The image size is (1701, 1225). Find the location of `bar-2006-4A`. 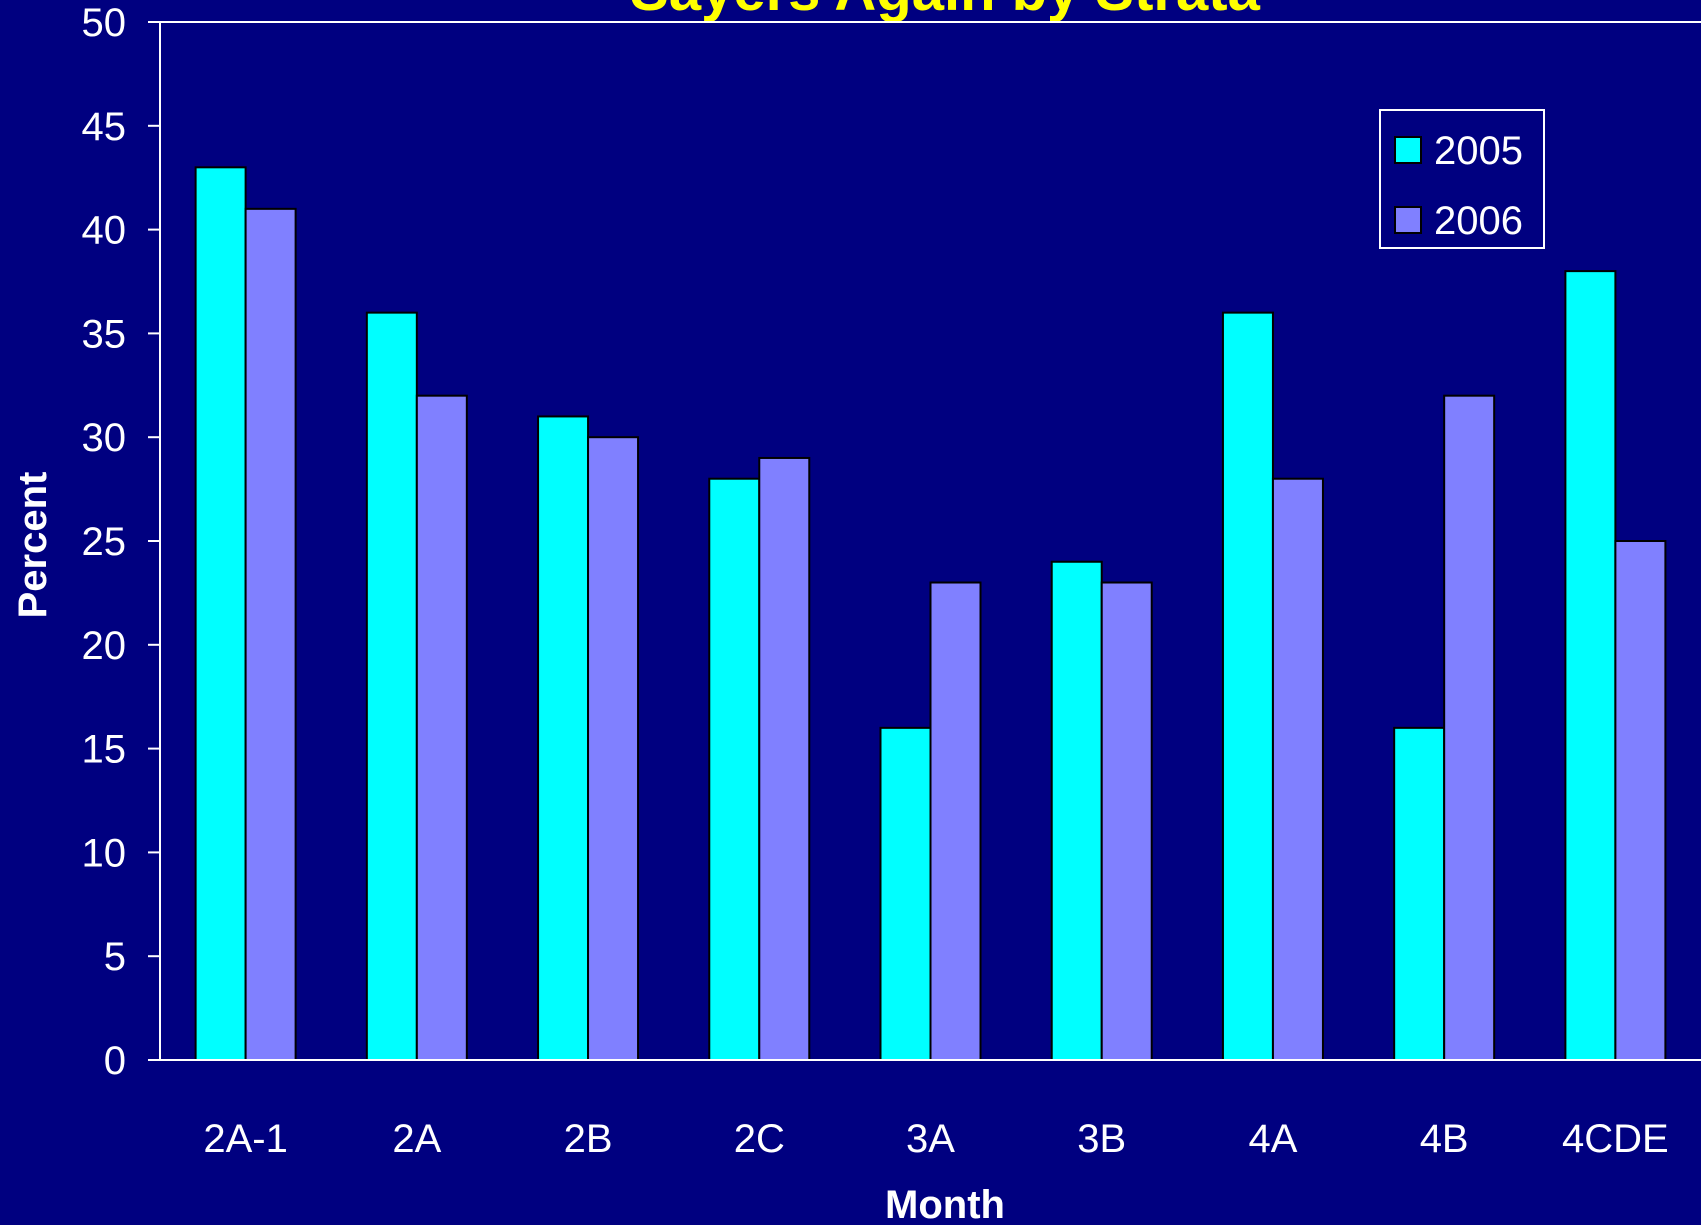

bar-2006-4A is located at coordinates (1297, 769).